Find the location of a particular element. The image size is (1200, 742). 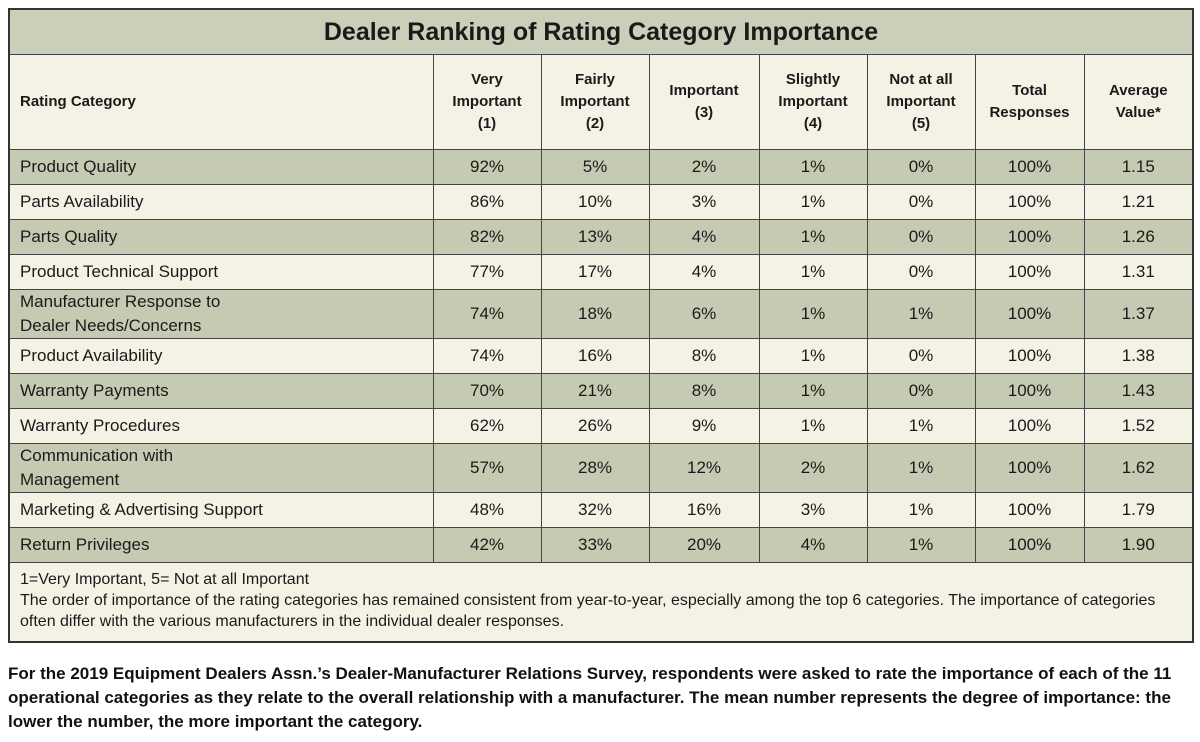

column-header: Total Responses is located at coordinates (1029, 102).